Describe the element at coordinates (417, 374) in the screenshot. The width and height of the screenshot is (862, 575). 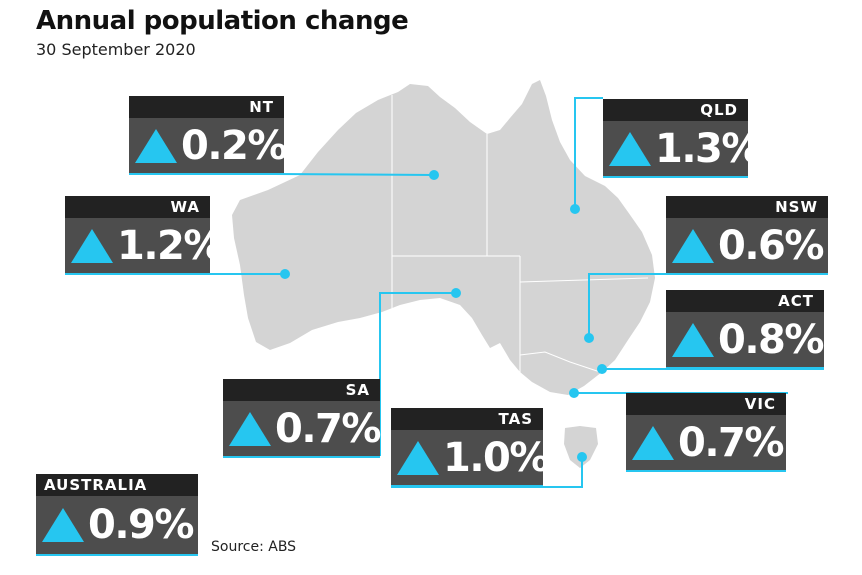
I see `leader-sa` at that location.